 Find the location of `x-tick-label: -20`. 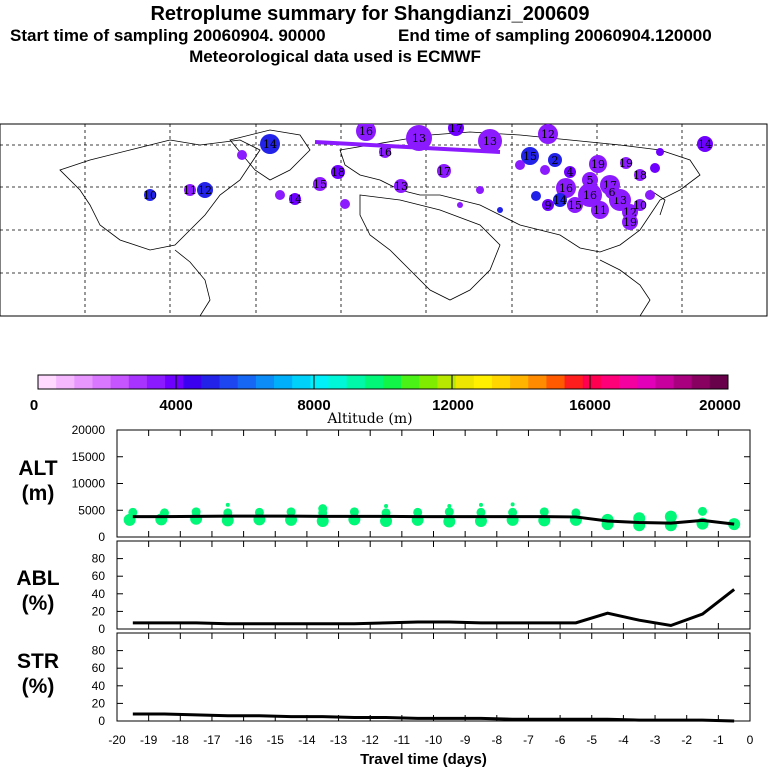

x-tick-label: -20 is located at coordinates (117, 740).